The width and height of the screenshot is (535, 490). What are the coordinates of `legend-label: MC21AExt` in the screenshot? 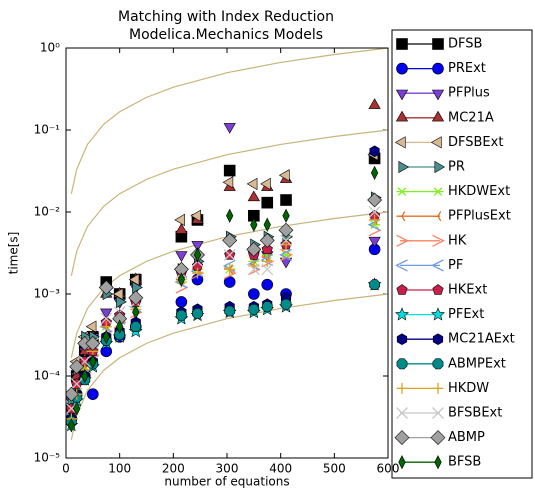 It's located at (481, 339).